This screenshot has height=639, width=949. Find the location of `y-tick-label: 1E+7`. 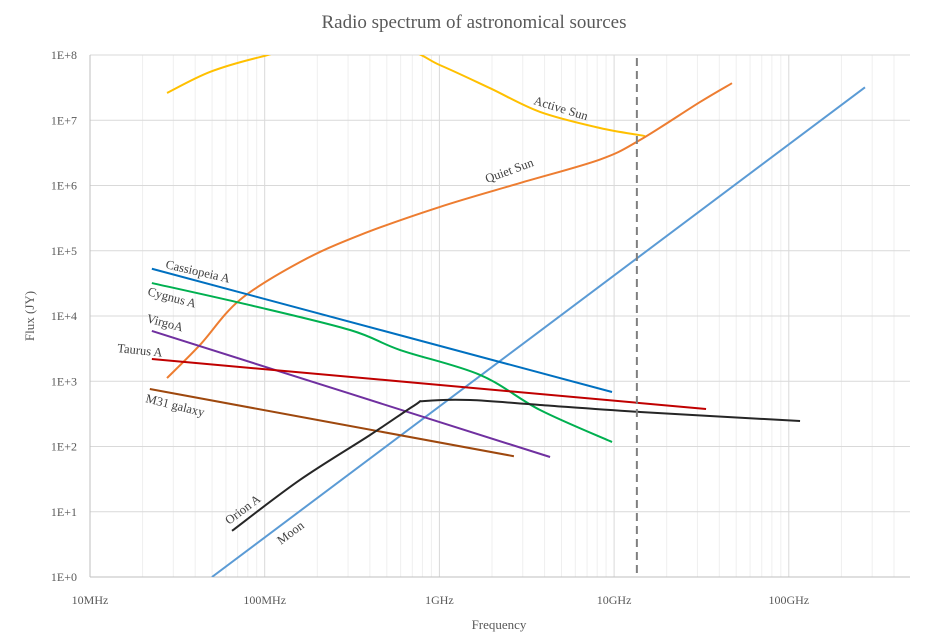

y-tick-label: 1E+7 is located at coordinates (64, 120).